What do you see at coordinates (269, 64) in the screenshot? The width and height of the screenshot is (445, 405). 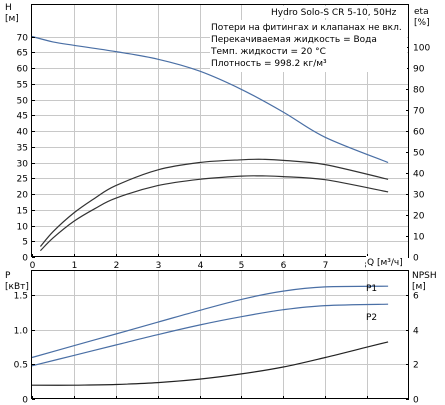 I see `annotation-density: Плотность = 998.2 кг/м³` at bounding box center [269, 64].